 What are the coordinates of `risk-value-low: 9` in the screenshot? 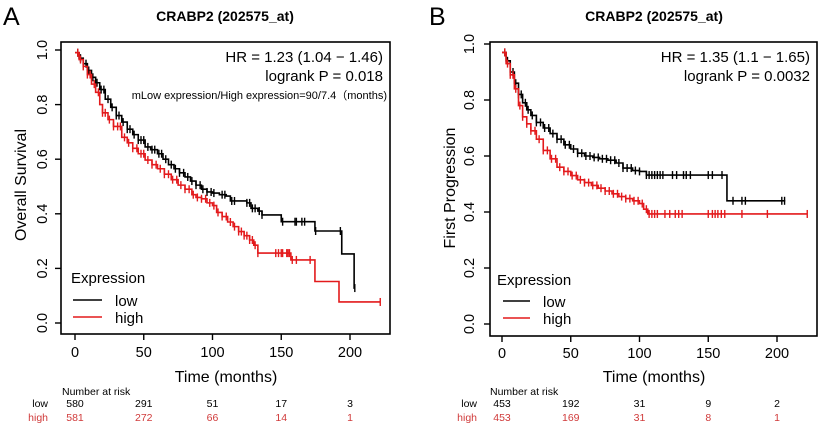 It's located at (708, 404).